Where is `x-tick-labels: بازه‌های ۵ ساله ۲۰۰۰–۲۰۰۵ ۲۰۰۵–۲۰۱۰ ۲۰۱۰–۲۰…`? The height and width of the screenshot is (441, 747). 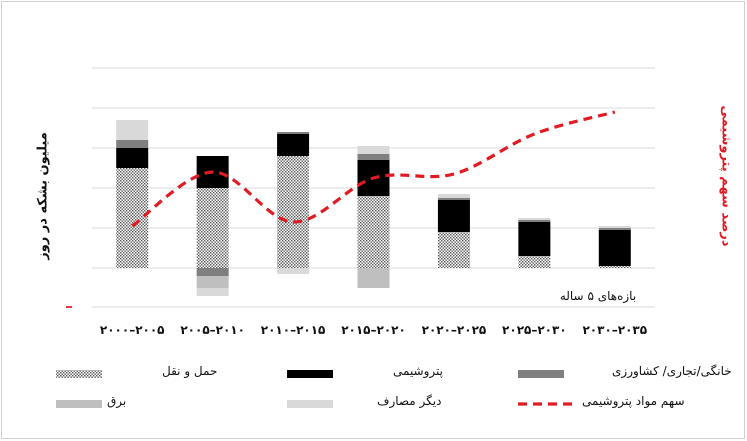
x-tick-labels: بازه‌های ۵ ساله ۲۰۰۰–۲۰۰۵ ۲۰۰۵–۲۰۱۰ ۲۰۱۰–۲۰… is located at coordinates (373, 313).